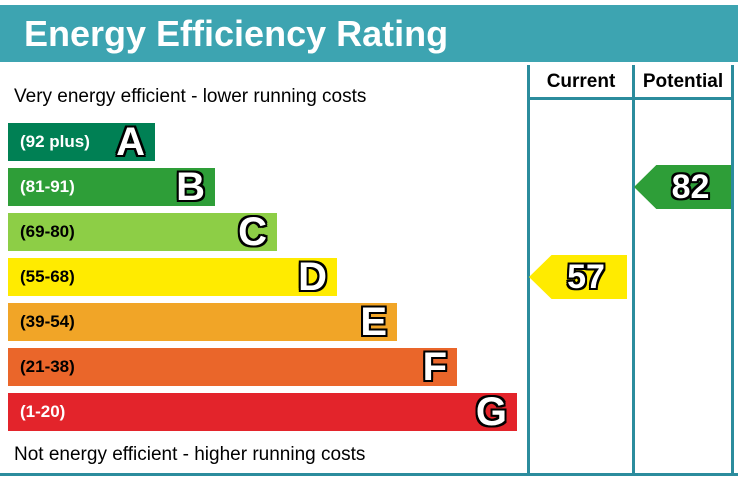  I want to click on band-range-label: (81-91), so click(47, 186).